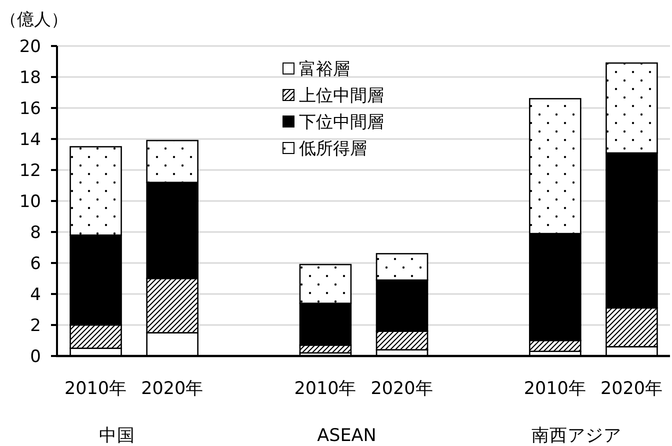 The width and height of the screenshot is (672, 446). What do you see at coordinates (35, 326) in the screenshot?
I see `y-tick-label: 2` at bounding box center [35, 326].